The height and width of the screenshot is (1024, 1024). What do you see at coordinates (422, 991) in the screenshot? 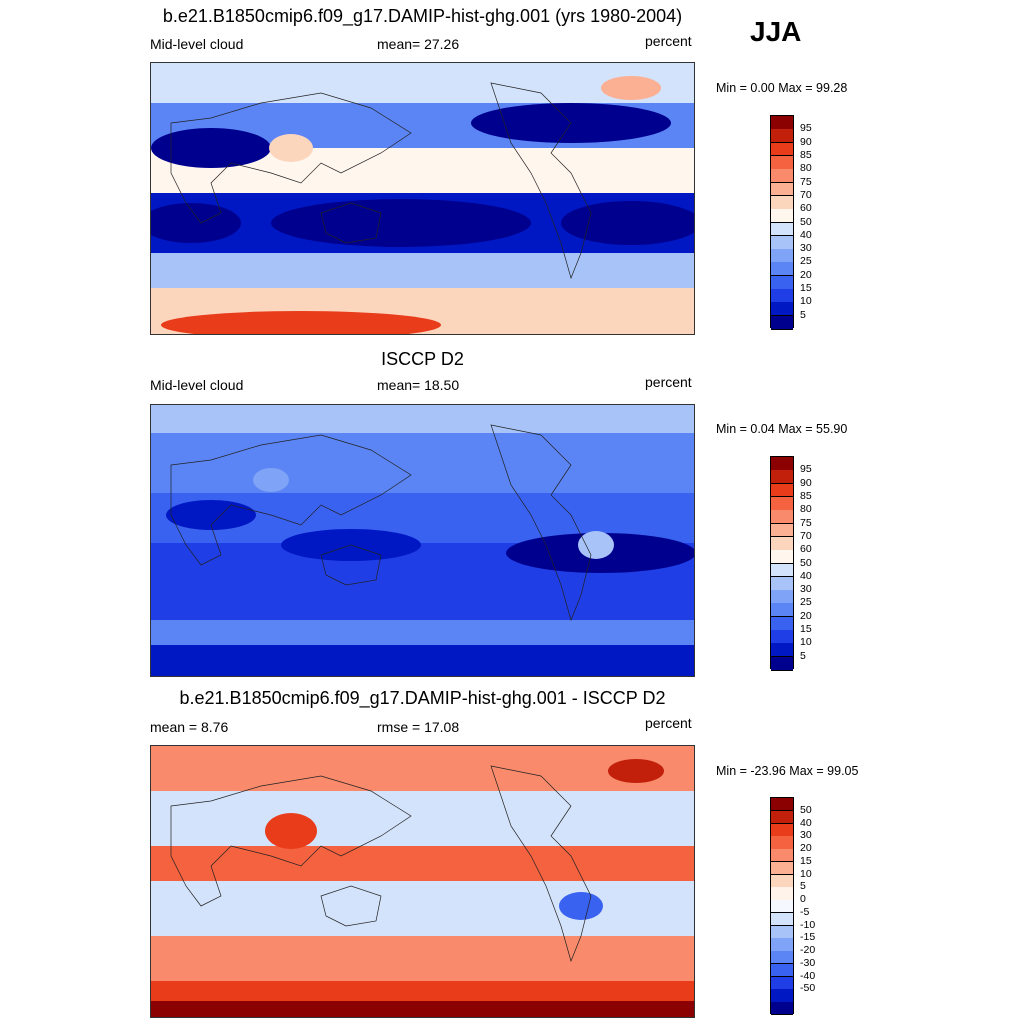
I see `panel3-subantarctic-band` at bounding box center [422, 991].